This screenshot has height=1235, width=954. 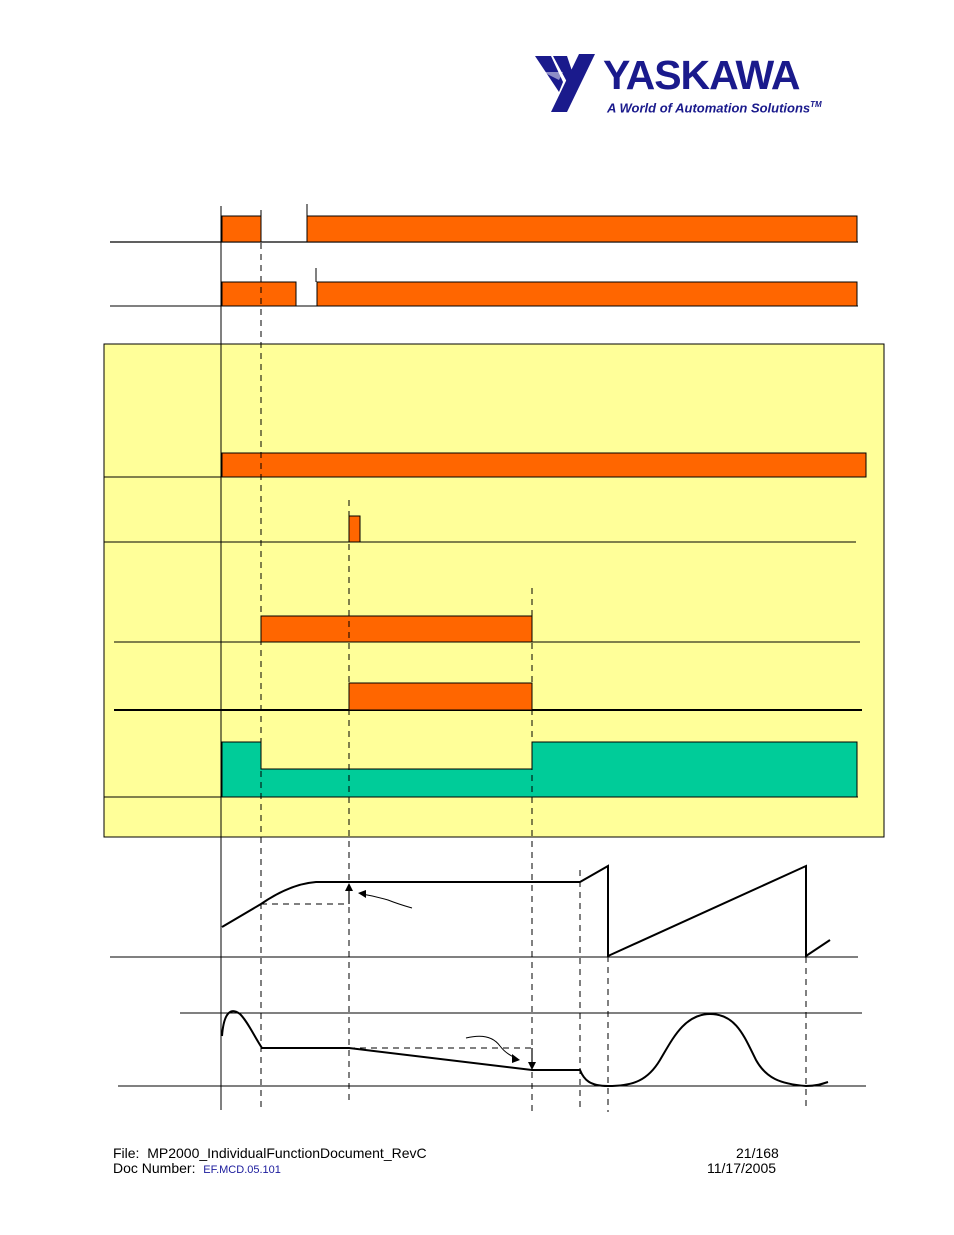 I want to click on error-waveform, so click(x=525, y=1049).